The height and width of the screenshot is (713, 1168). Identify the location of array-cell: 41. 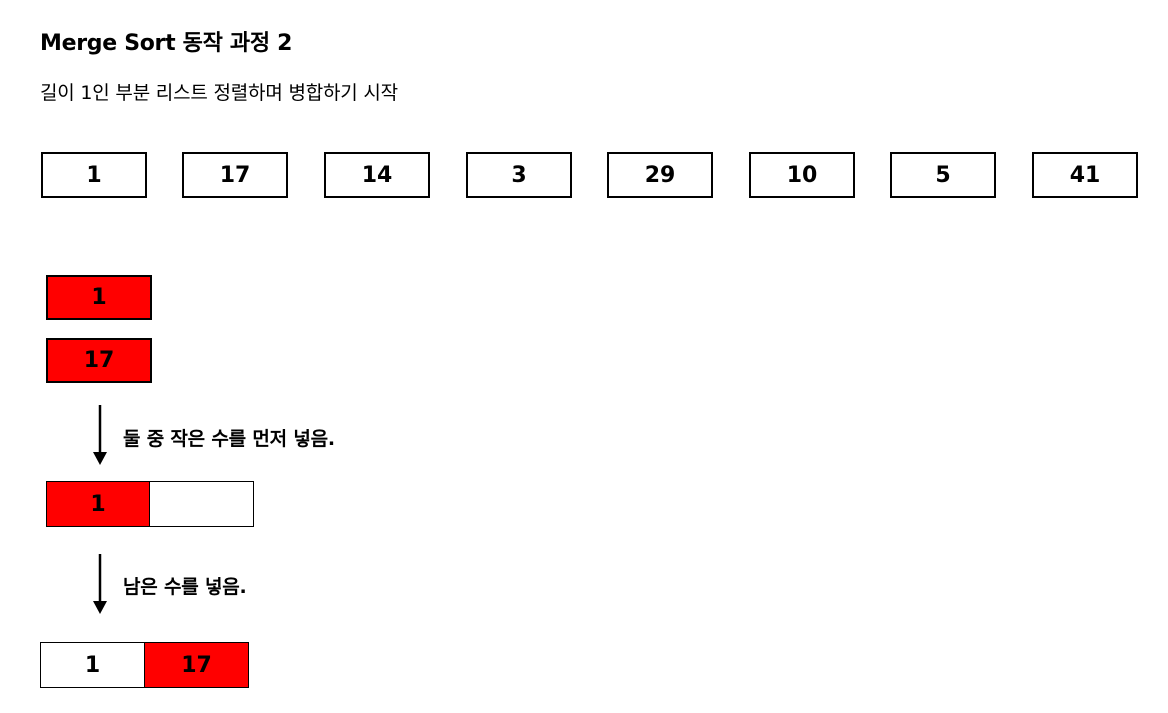
(1085, 175).